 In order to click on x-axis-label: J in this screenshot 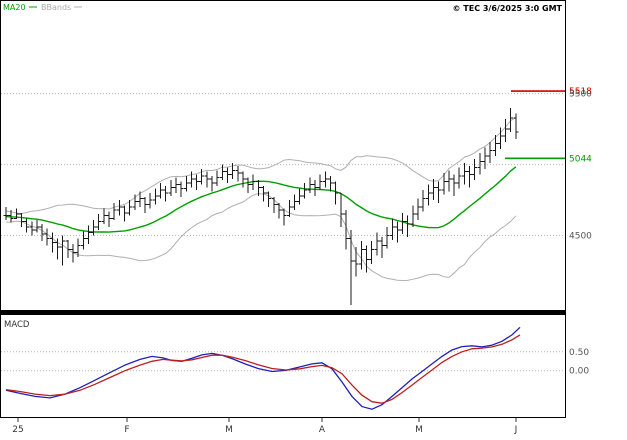, I will do `click(516, 430)`.